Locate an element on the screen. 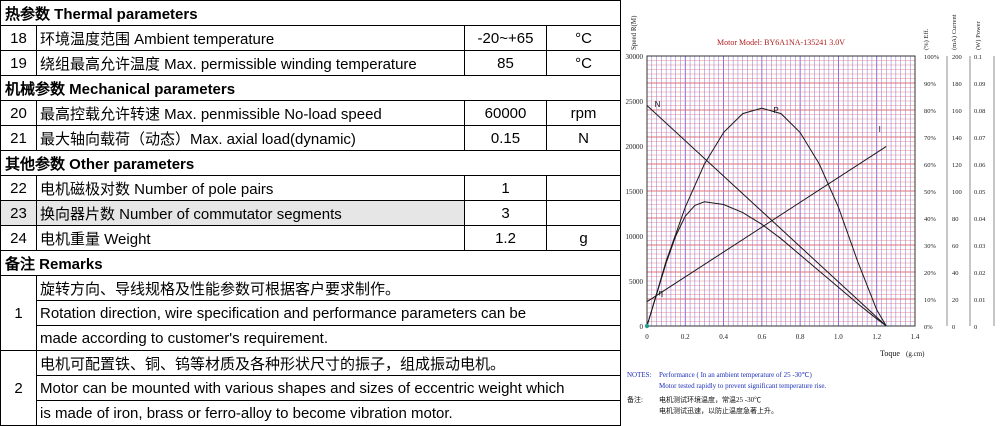 The image size is (1000, 426). param-value: 0.15 is located at coordinates (505, 138).